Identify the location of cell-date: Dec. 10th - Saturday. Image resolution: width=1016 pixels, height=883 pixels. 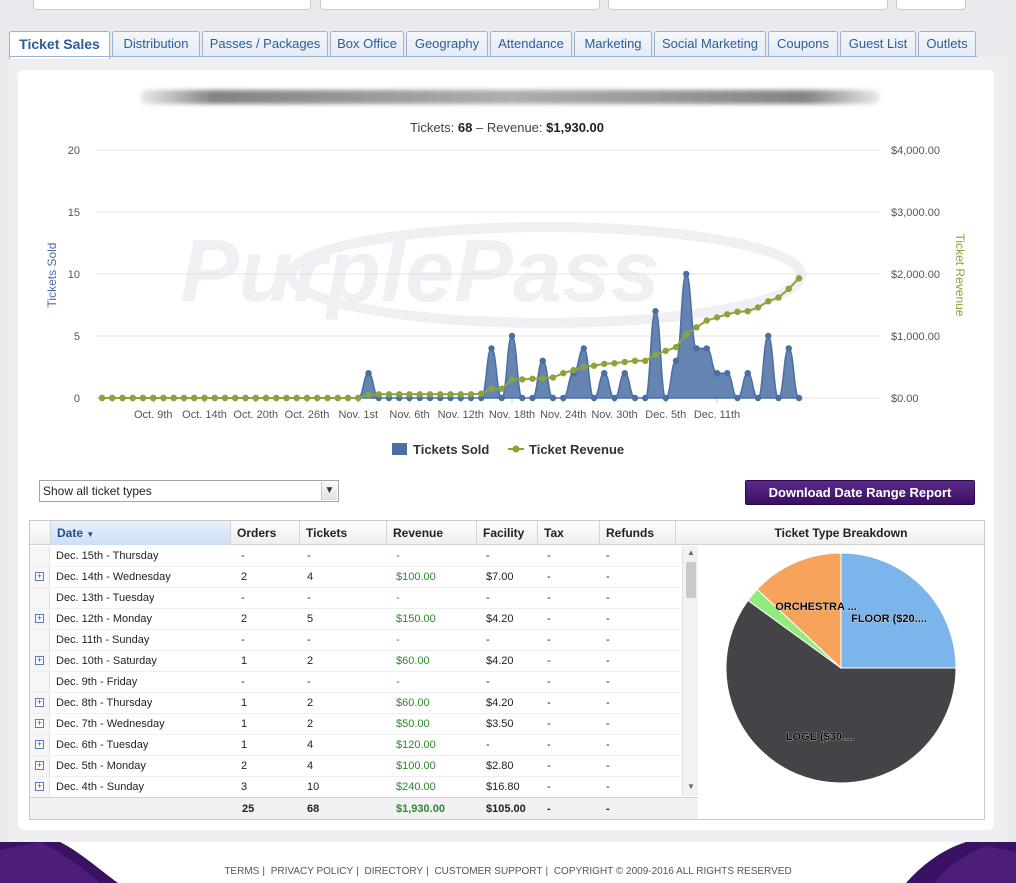
(106, 661).